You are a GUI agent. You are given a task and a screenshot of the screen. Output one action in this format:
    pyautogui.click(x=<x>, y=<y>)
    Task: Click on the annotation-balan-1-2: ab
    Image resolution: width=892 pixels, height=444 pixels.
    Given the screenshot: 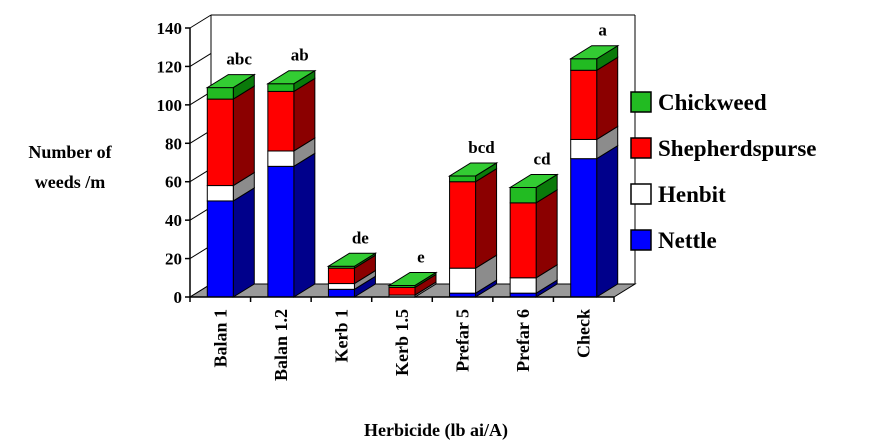 What is the action you would take?
    pyautogui.click(x=300, y=55)
    